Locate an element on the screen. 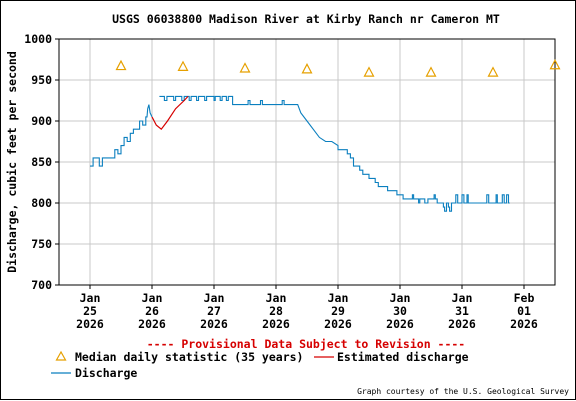 The image size is (576, 401). x-tick-label: 01 is located at coordinates (524, 311).